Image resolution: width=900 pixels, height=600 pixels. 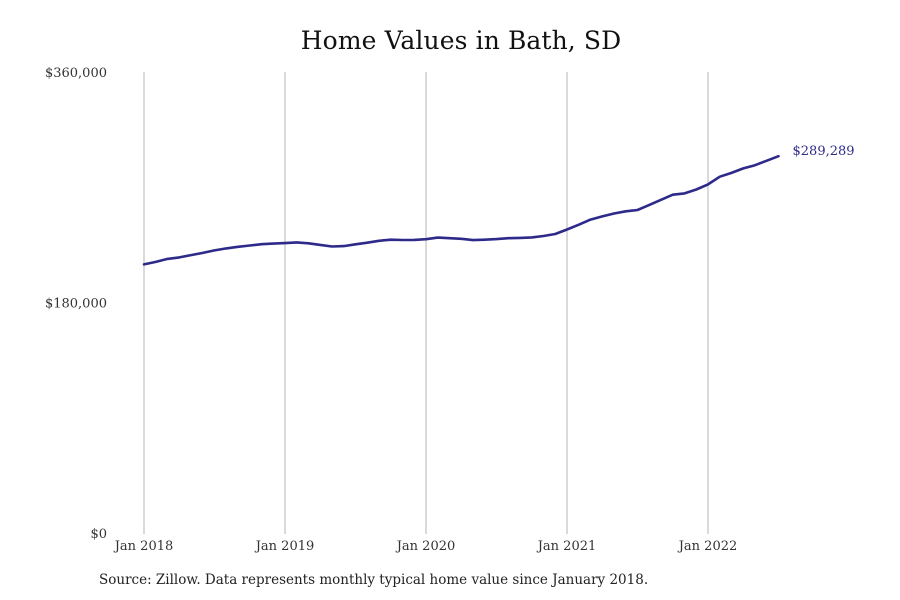 What do you see at coordinates (461, 210) in the screenshot?
I see `home-value-series-line` at bounding box center [461, 210].